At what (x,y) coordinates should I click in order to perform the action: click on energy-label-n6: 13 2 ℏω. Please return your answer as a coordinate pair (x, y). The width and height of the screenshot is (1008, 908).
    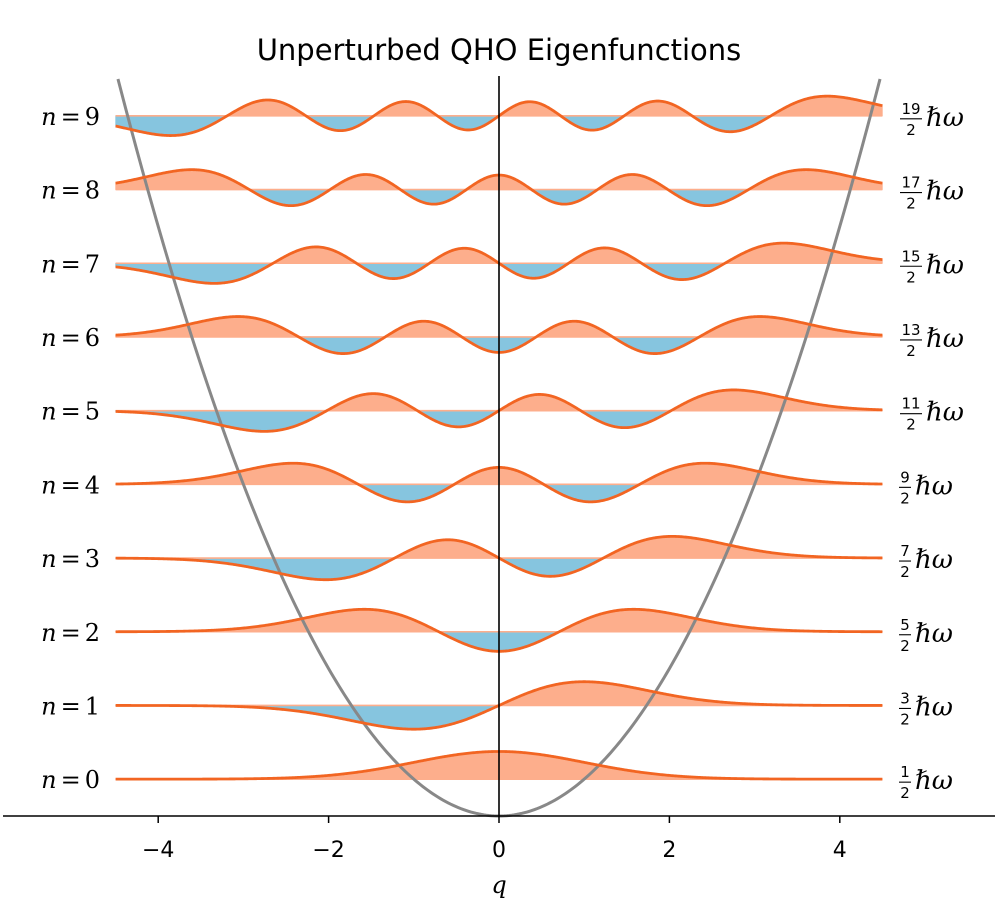
    Looking at the image, I should click on (932, 340).